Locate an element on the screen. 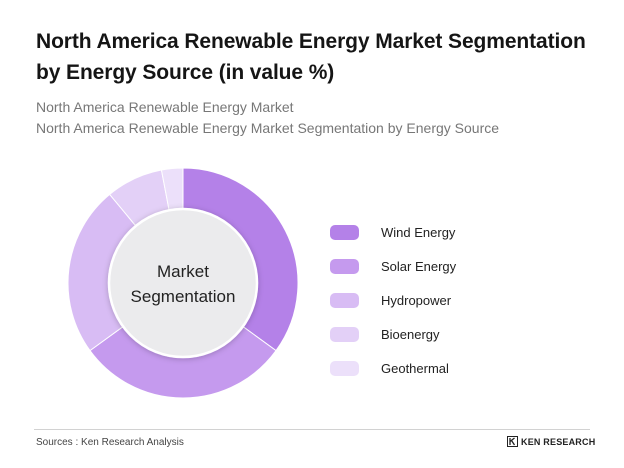  legend-label: Hydropower is located at coordinates (416, 300).